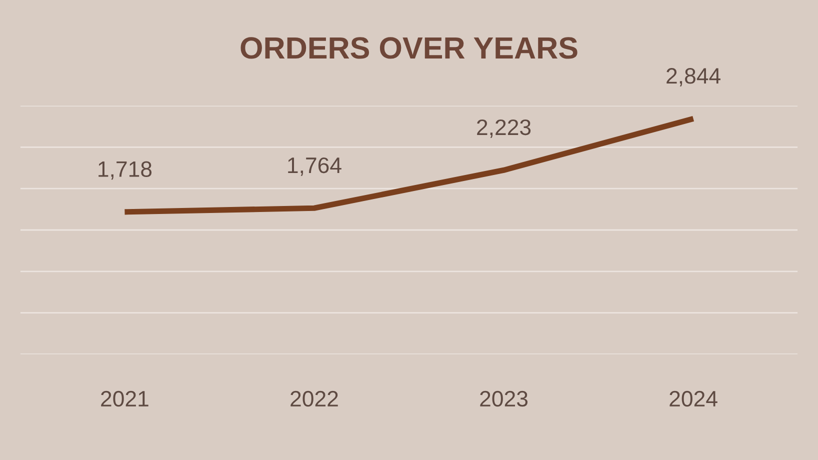 Image resolution: width=818 pixels, height=460 pixels. What do you see at coordinates (504, 128) in the screenshot?
I see `data-label: 2,223` at bounding box center [504, 128].